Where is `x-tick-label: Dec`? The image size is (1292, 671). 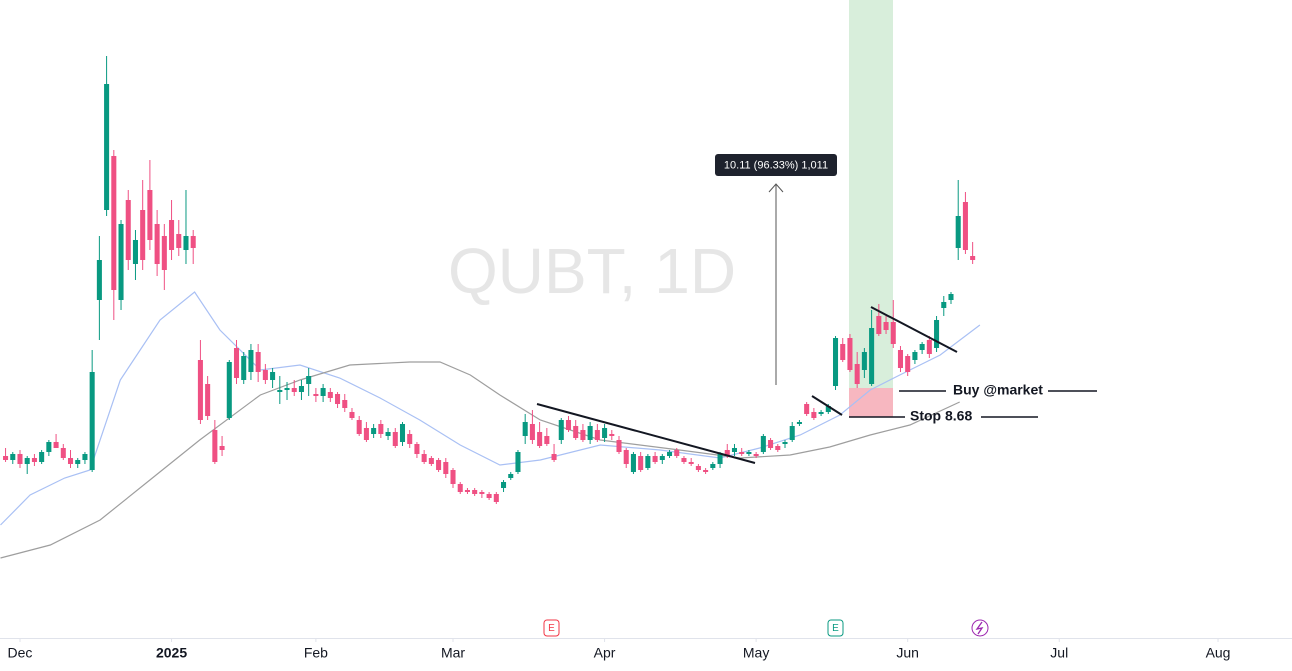
x-tick-label: Dec is located at coordinates (20, 653).